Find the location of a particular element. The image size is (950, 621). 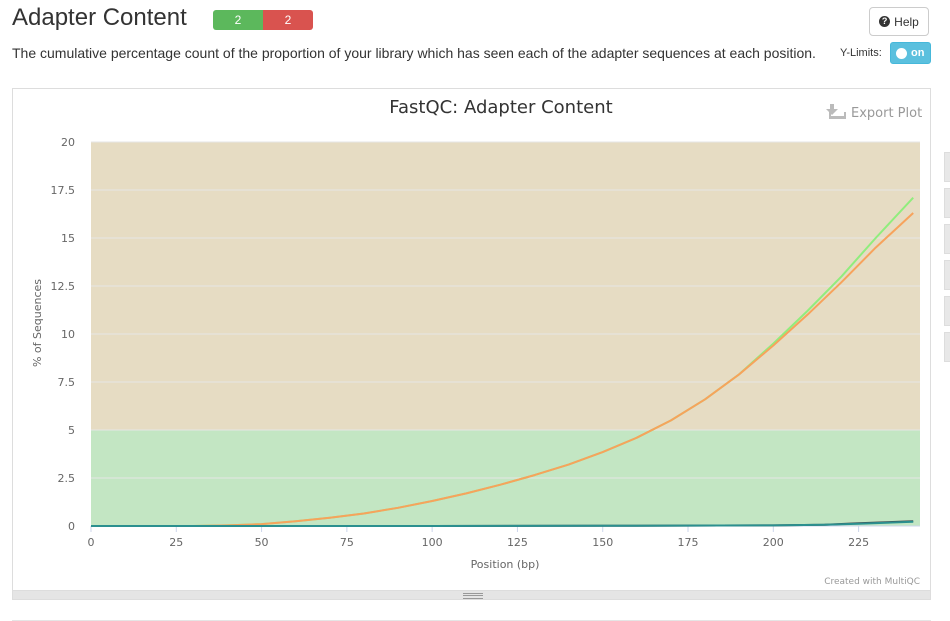

plot-resize-handle is located at coordinates (471, 595).